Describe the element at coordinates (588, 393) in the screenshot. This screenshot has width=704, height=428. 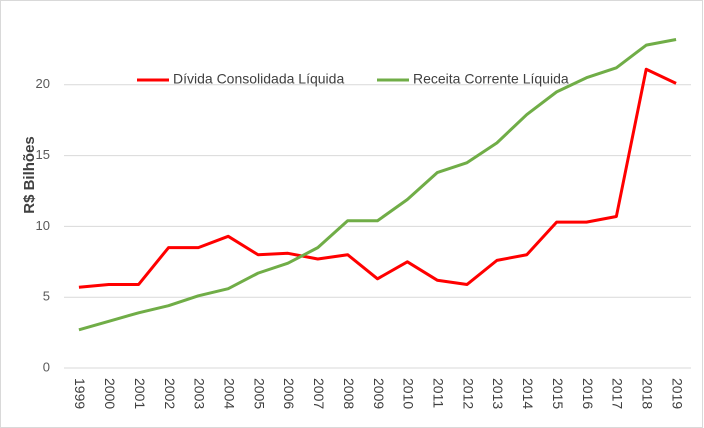
I see `x-tick-label: 2016` at that location.